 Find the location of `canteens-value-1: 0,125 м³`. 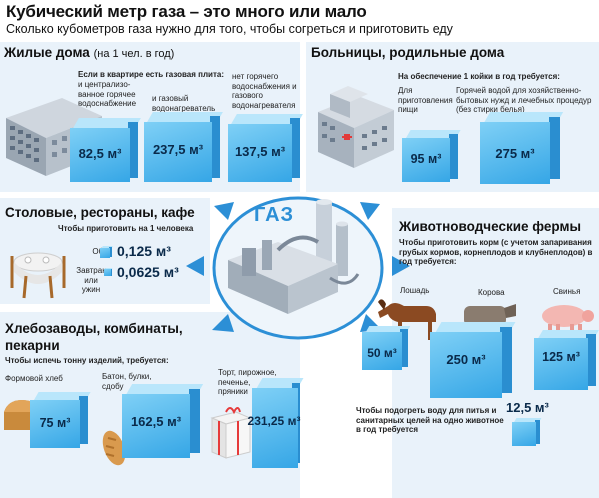

canteens-value-1: 0,125 м³ is located at coordinates (144, 251).